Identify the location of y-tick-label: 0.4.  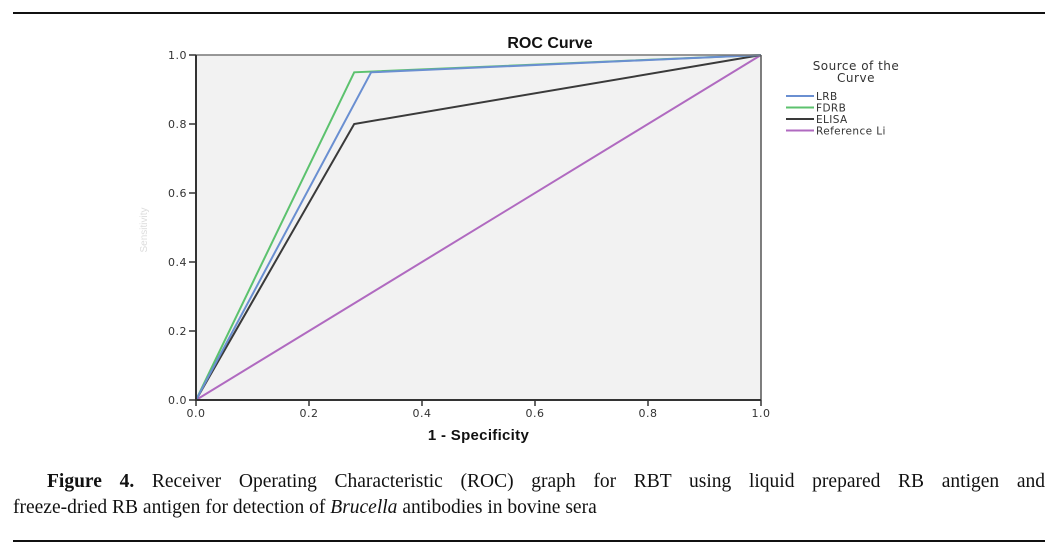
(177, 262).